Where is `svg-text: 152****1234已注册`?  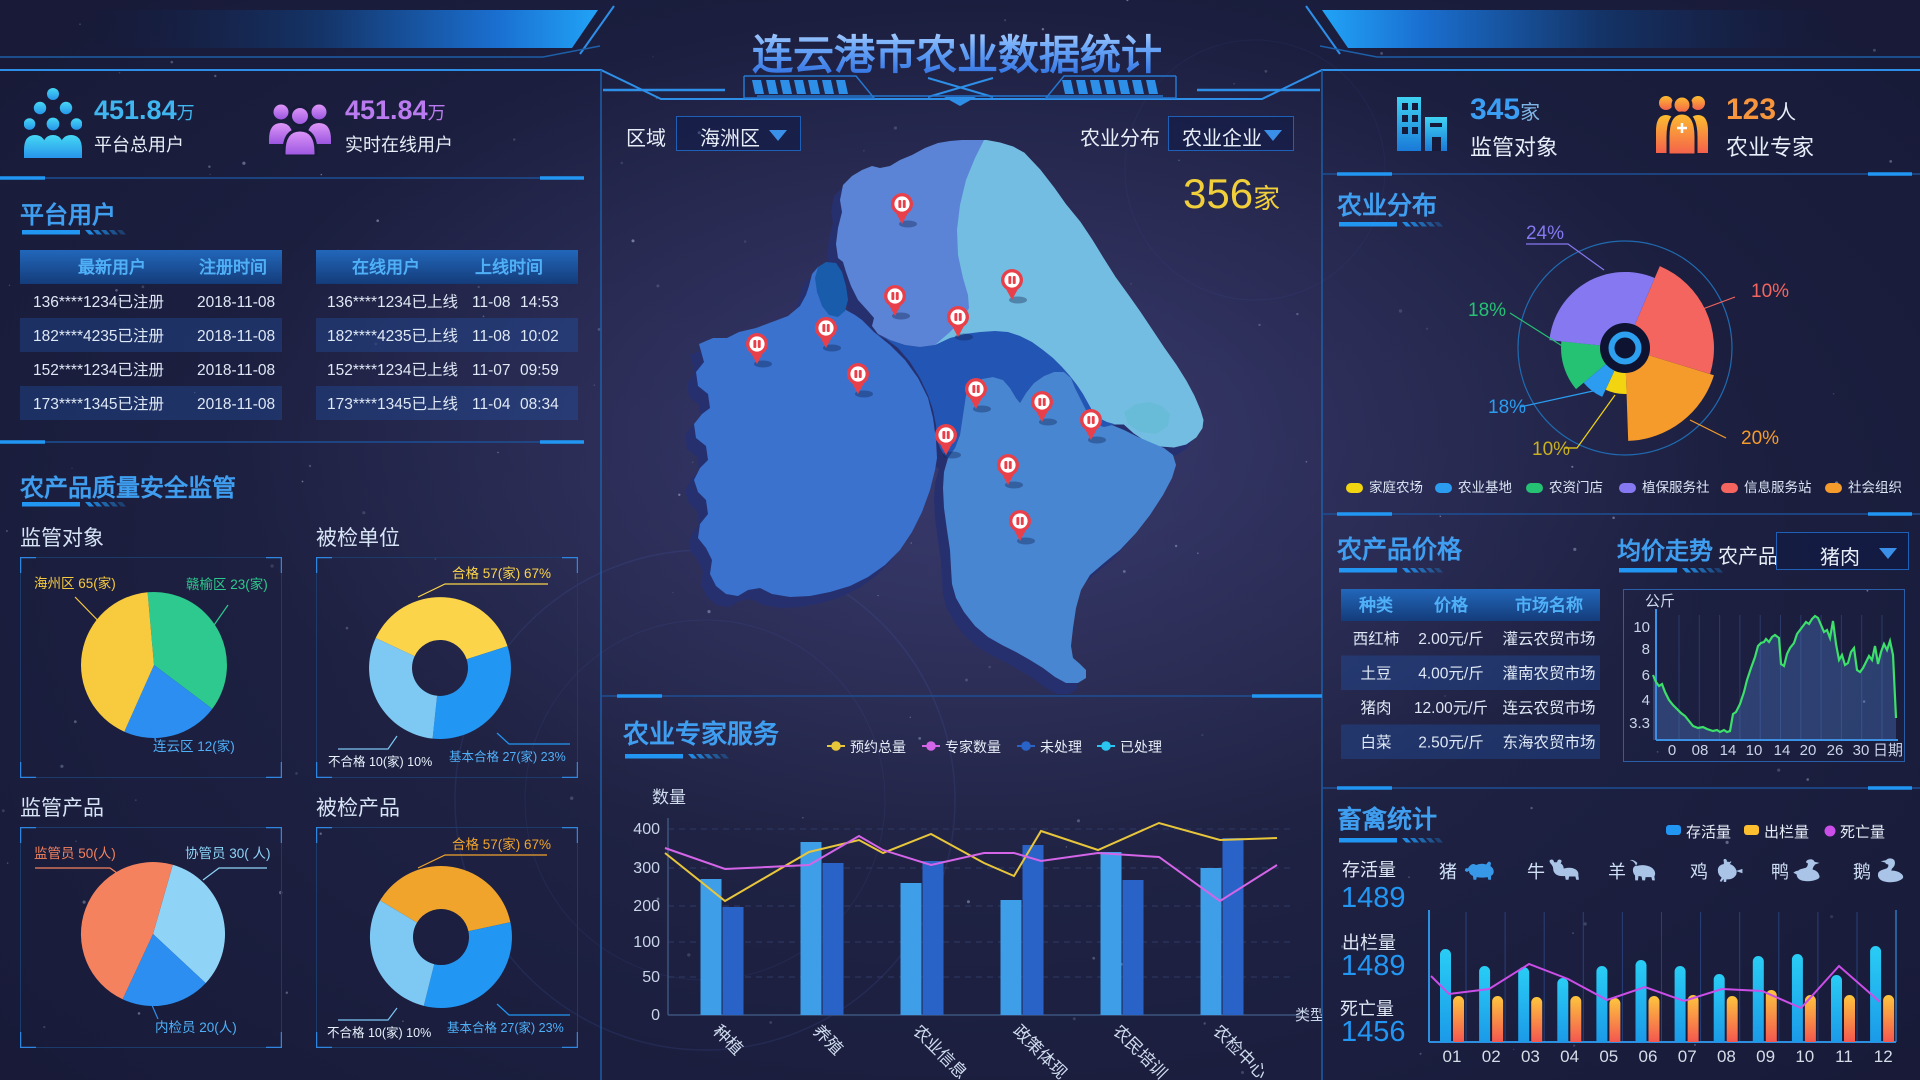 svg-text: 152****1234已注册 is located at coordinates (98, 370).